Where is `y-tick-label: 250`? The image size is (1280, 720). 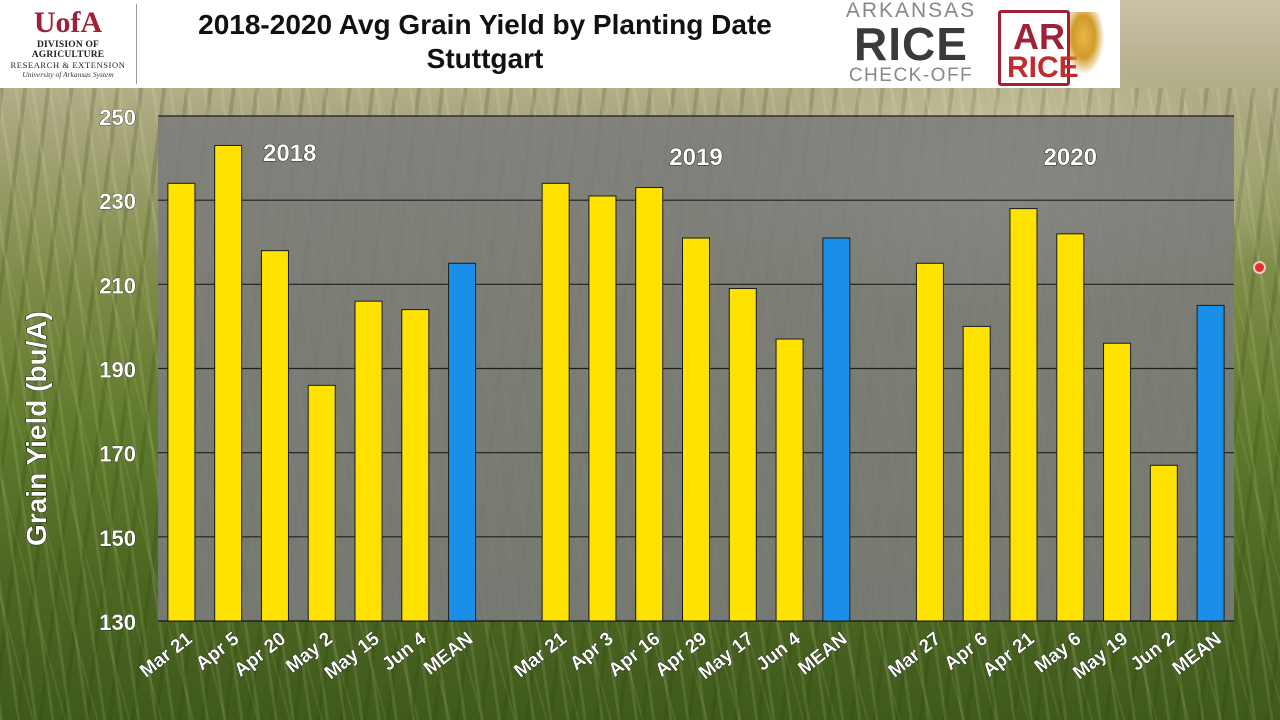 y-tick-label: 250 is located at coordinates (117, 117).